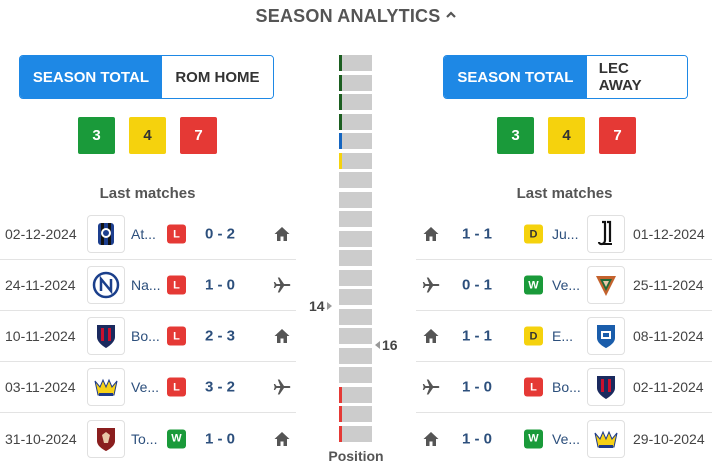 The height and width of the screenshot is (465, 712). I want to click on match-date: 02-11-2024, so click(668, 387).